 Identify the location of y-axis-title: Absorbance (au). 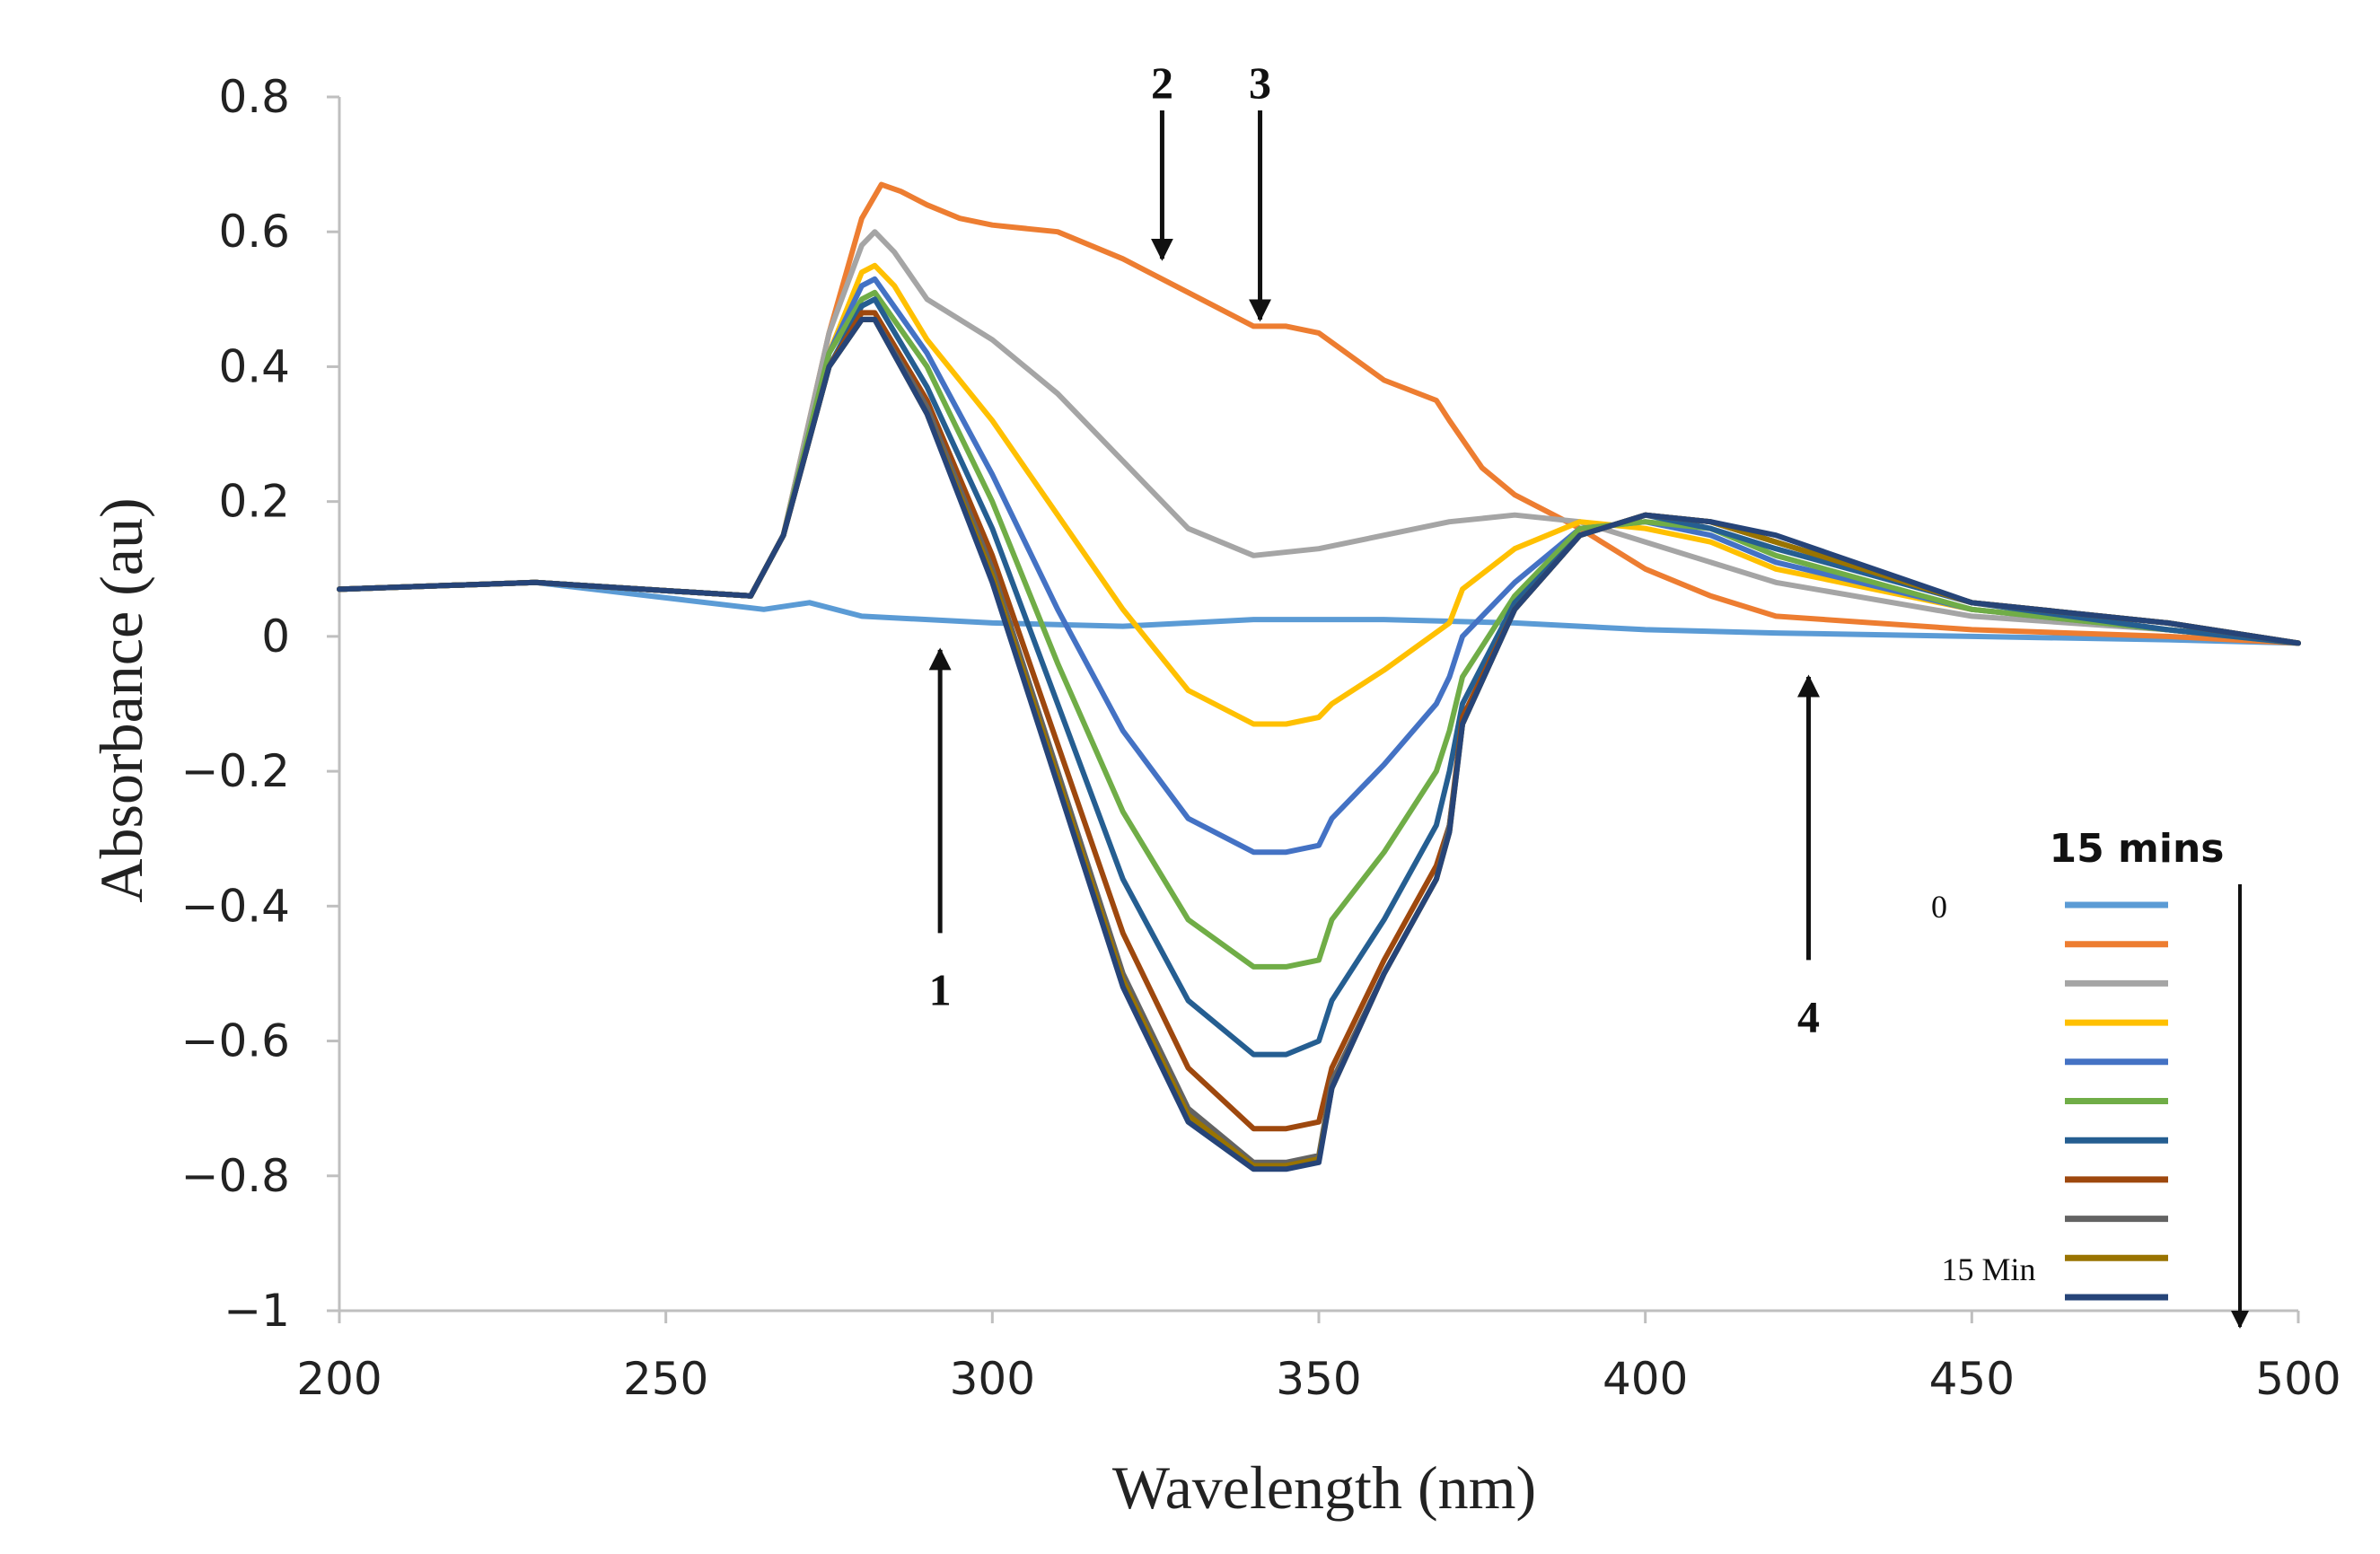
(121, 700).